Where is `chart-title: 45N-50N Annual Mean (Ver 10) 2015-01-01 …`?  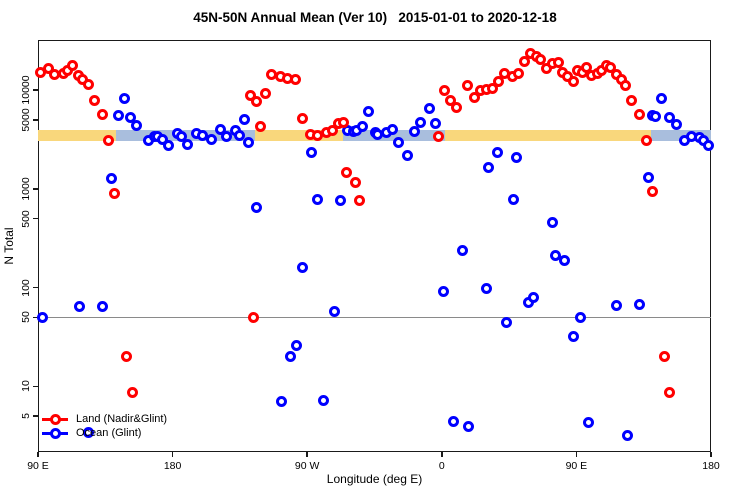
chart-title: 45N-50N Annual Mean (Ver 10) 2015-01-01 … is located at coordinates (375, 17).